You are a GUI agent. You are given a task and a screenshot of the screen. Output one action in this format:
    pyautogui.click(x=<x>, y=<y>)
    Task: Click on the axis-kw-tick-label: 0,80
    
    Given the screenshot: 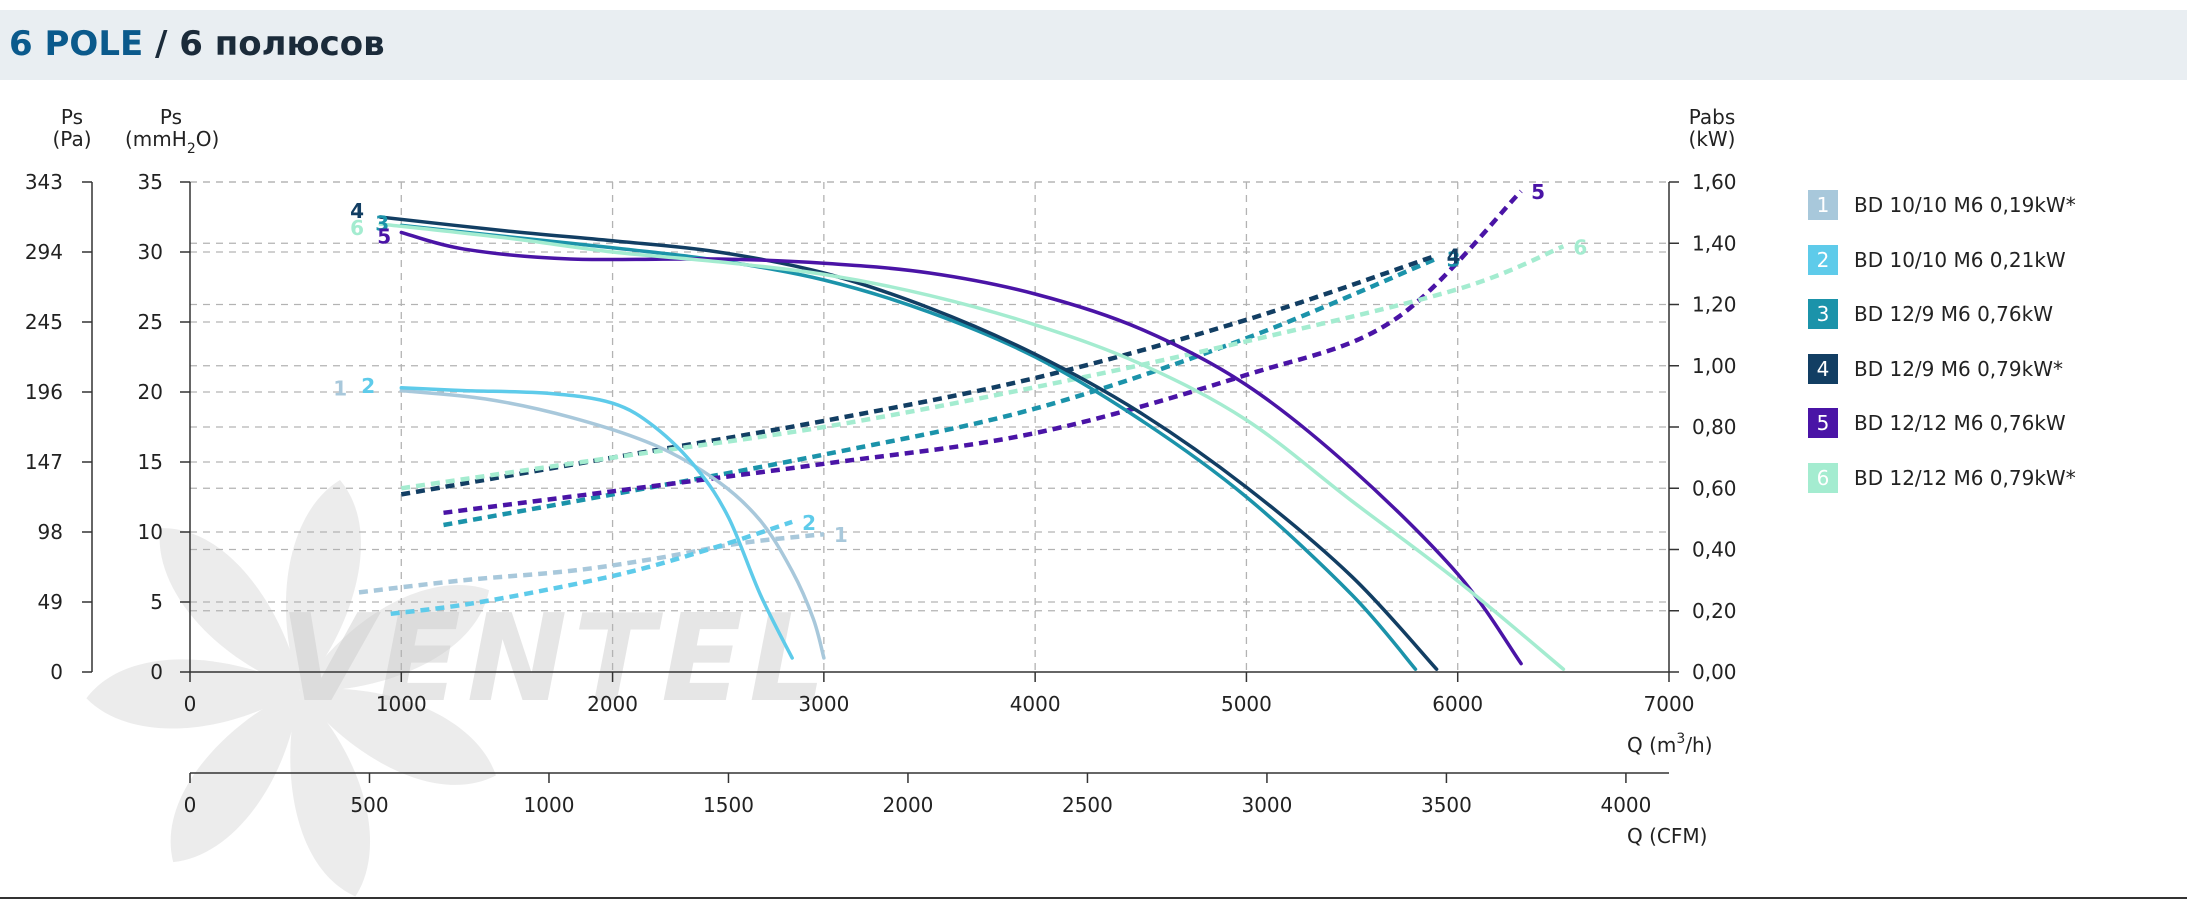 What is the action you would take?
    pyautogui.click(x=1714, y=427)
    